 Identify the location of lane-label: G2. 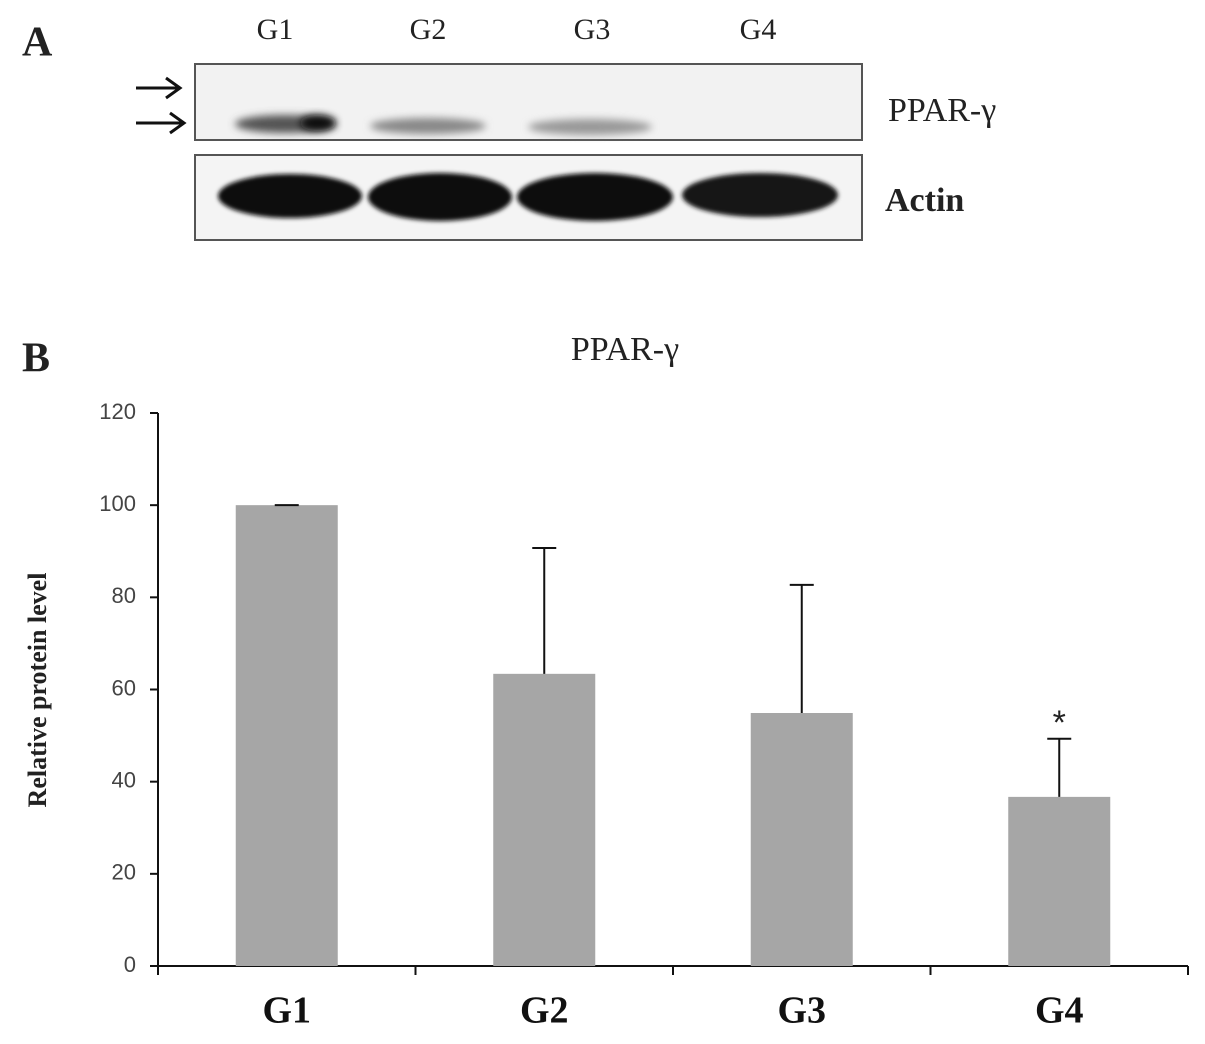
(428, 29).